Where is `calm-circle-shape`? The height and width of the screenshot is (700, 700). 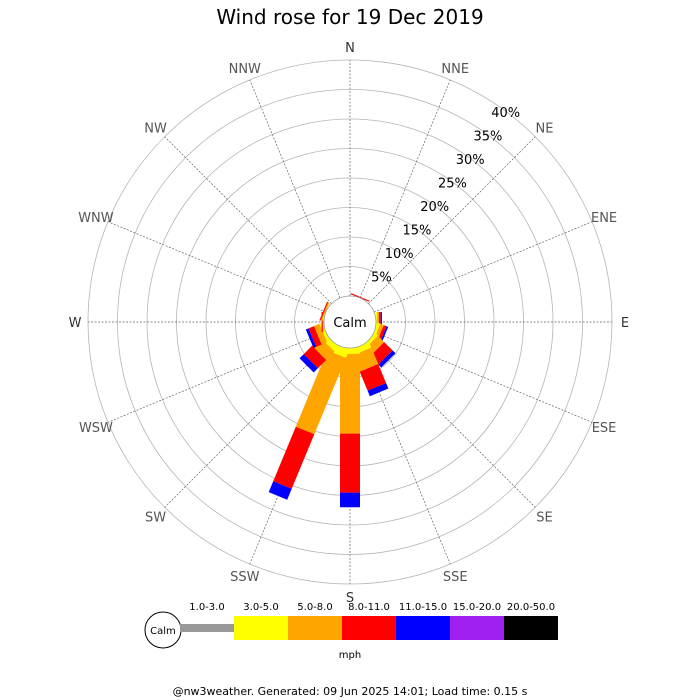 calm-circle-shape is located at coordinates (350, 322).